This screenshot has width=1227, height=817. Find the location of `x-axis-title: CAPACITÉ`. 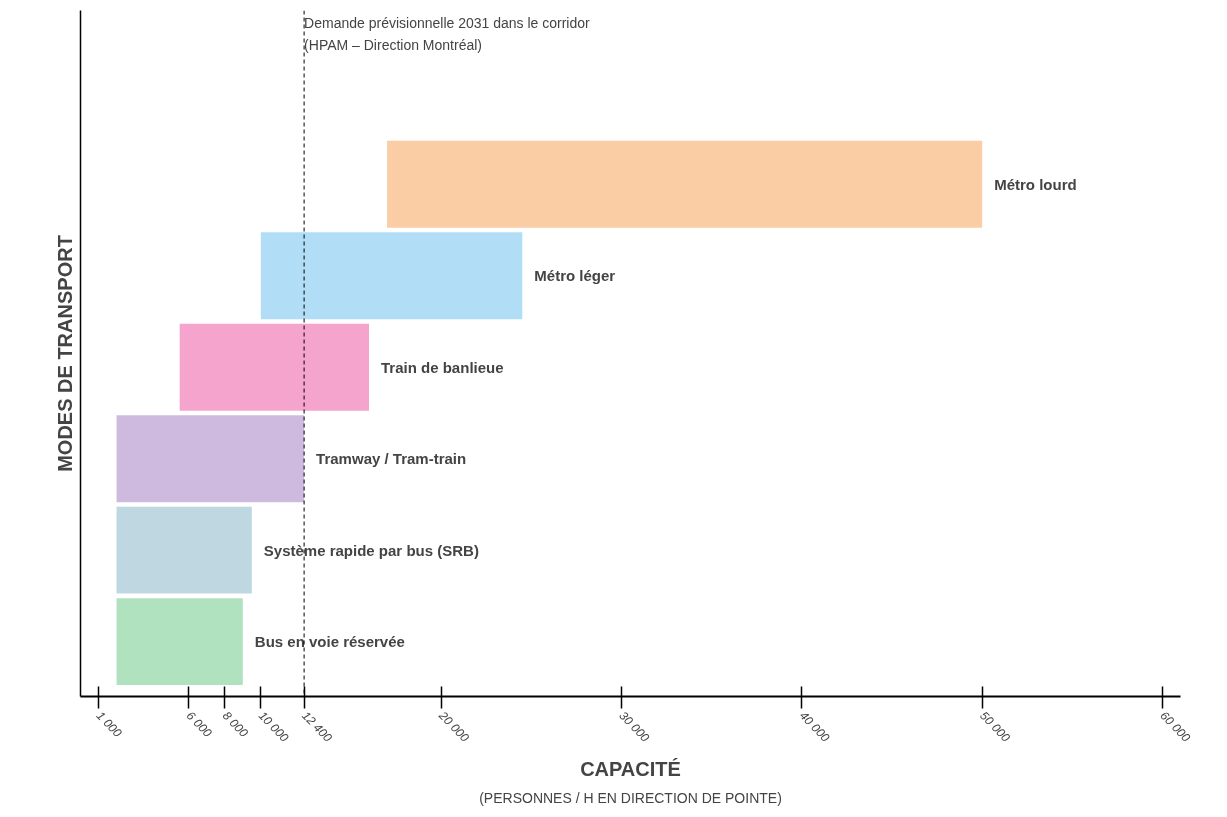

x-axis-title: CAPACITÉ is located at coordinates (630, 768).